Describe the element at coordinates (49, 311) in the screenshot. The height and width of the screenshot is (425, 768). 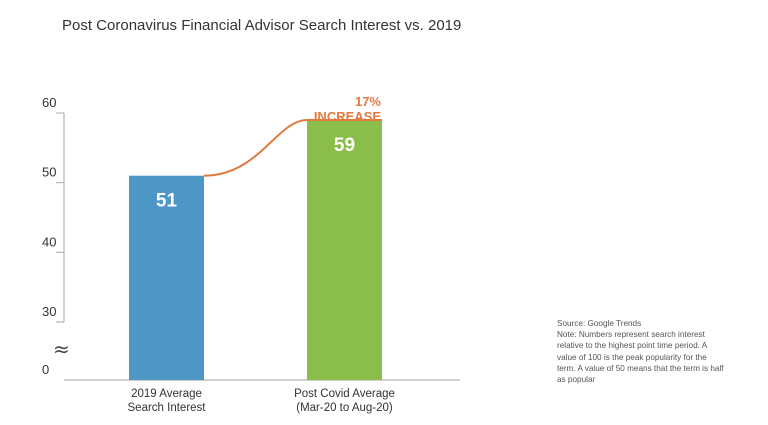
I see `y-tick-label: 30` at that location.